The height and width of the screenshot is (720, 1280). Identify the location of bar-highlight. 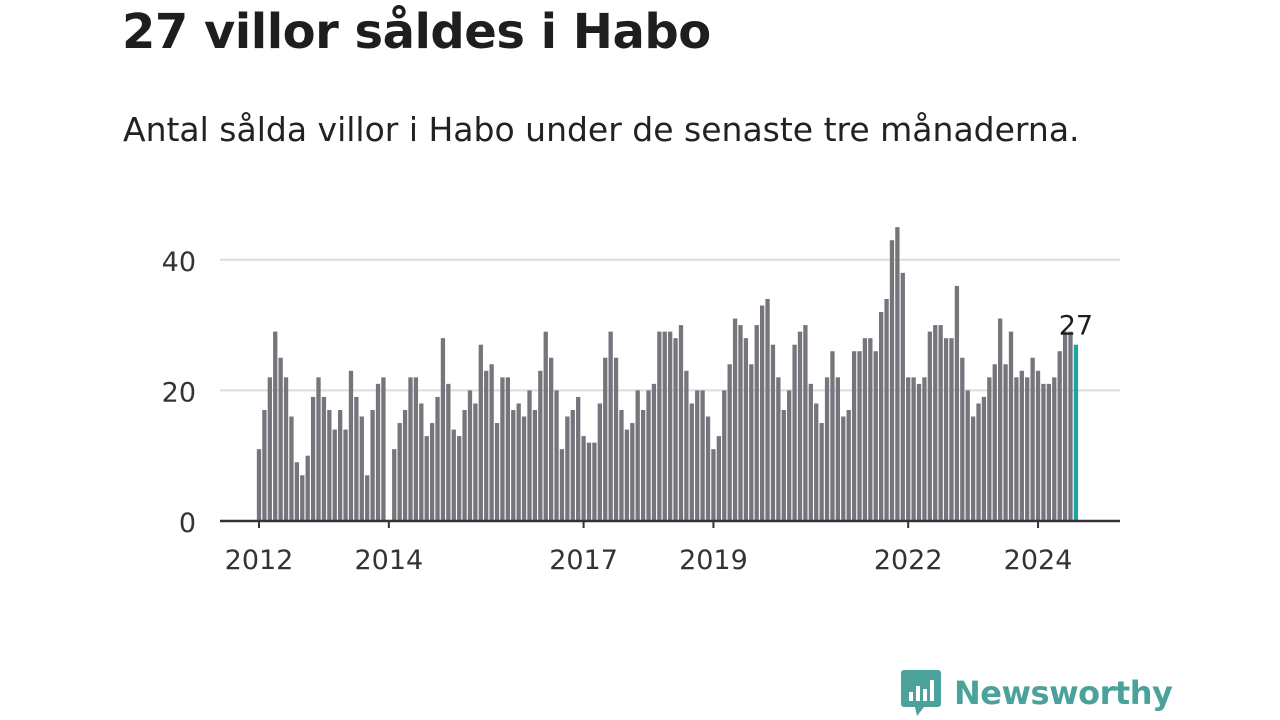
(1076, 432).